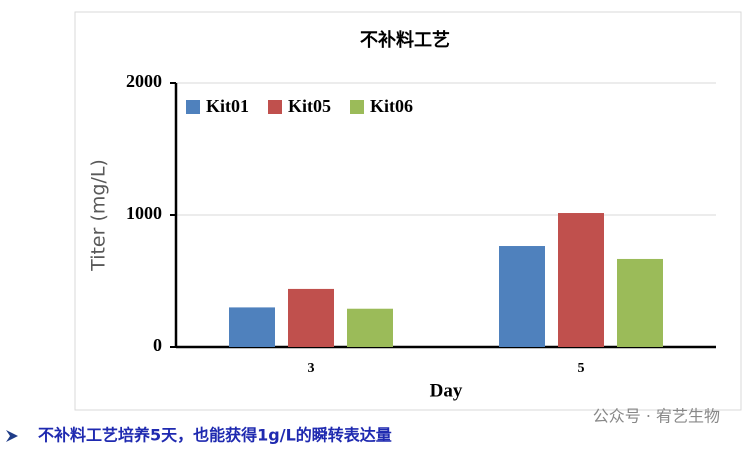 The height and width of the screenshot is (449, 746). What do you see at coordinates (581, 368) in the screenshot?
I see `x-tick-label: 5` at bounding box center [581, 368].